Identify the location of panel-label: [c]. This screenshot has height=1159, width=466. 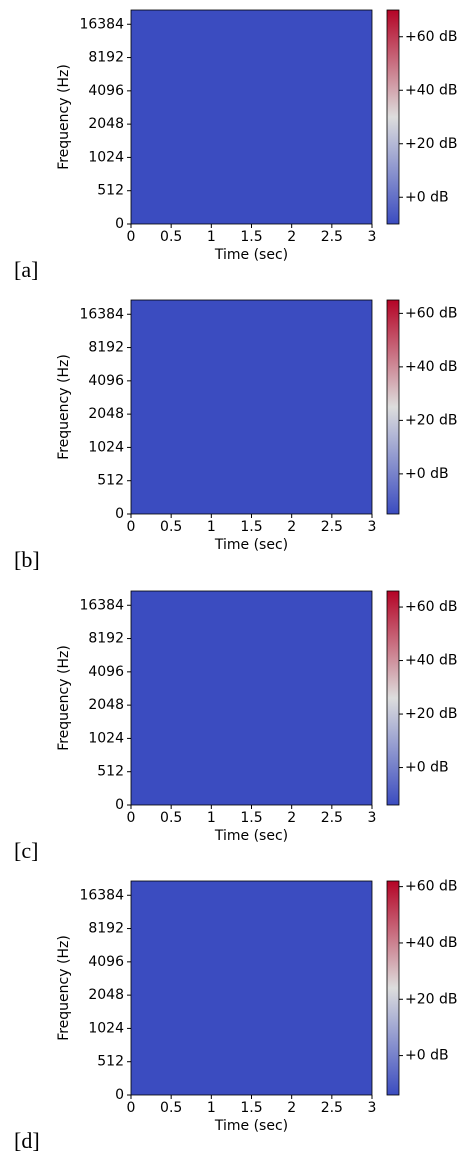
(26, 850).